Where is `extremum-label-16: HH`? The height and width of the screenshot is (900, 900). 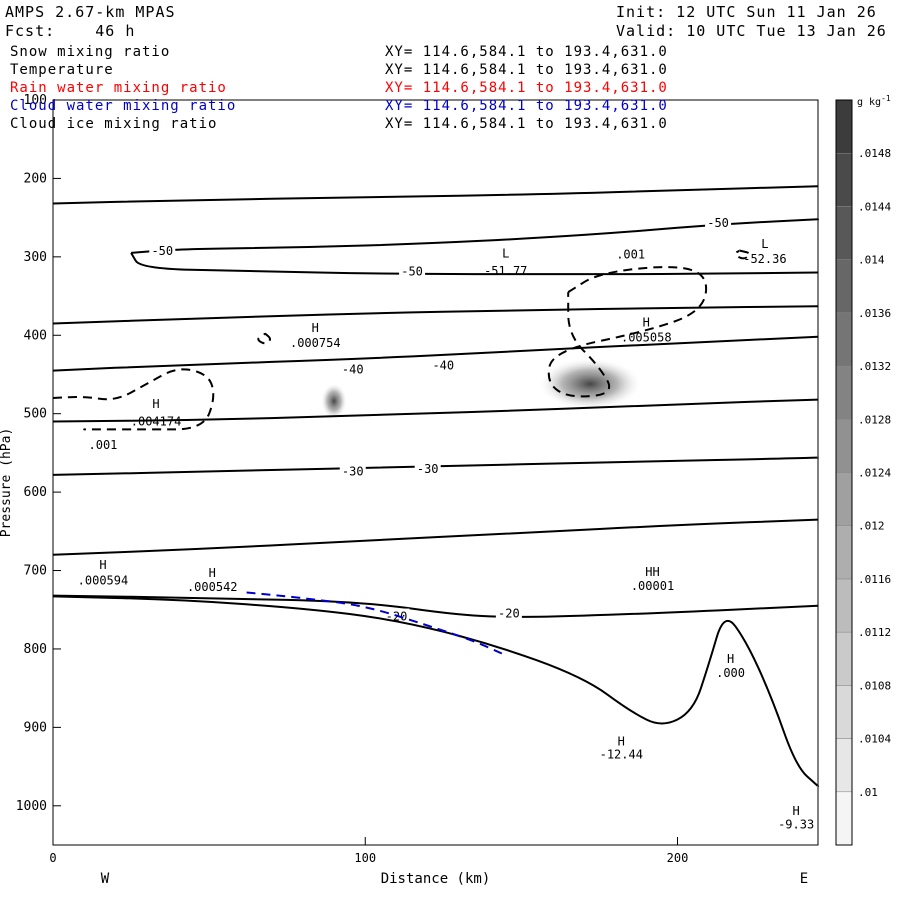
extremum-label-16: HH is located at coordinates (652, 572).